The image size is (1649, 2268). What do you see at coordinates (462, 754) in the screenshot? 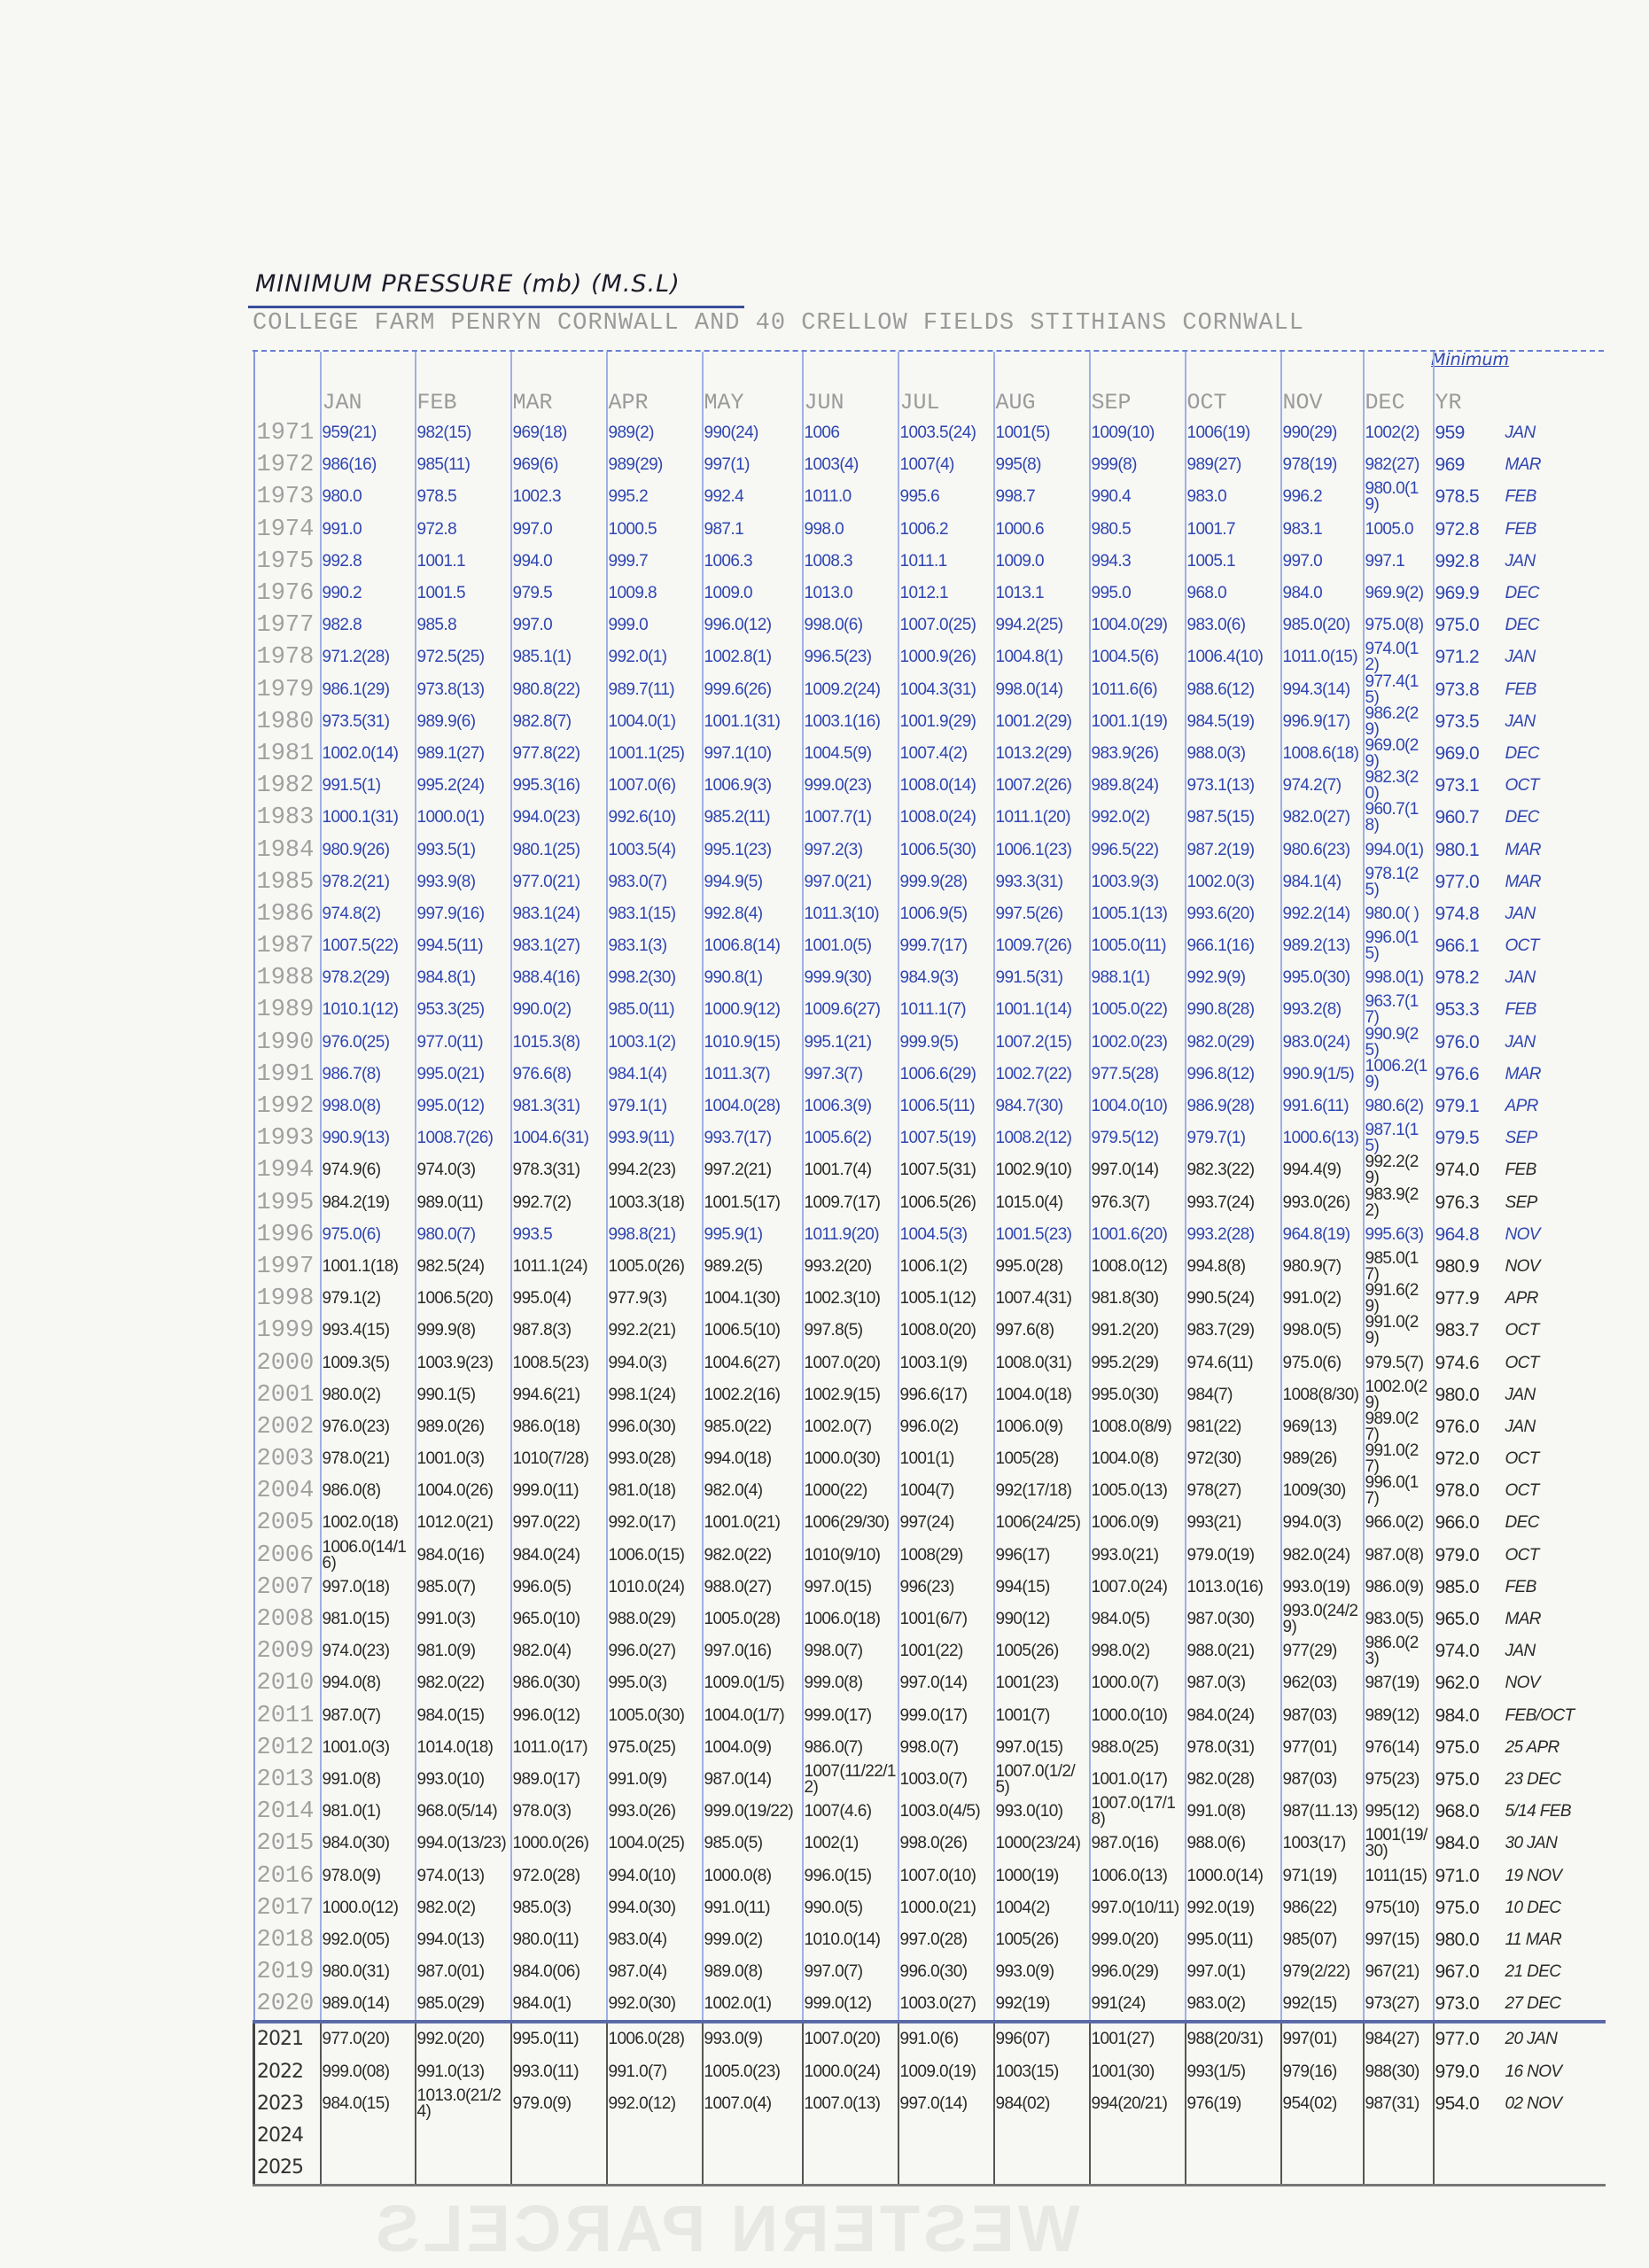
I see `cell-feb: 989.1(27)` at bounding box center [462, 754].